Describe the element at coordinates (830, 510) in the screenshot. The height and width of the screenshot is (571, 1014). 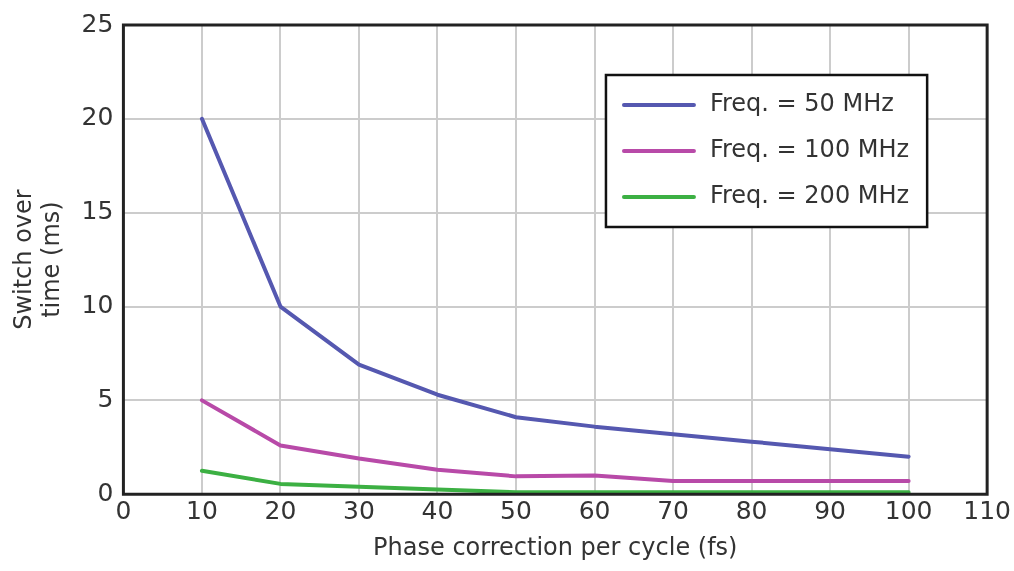
I see `x-tick-label: 90` at that location.